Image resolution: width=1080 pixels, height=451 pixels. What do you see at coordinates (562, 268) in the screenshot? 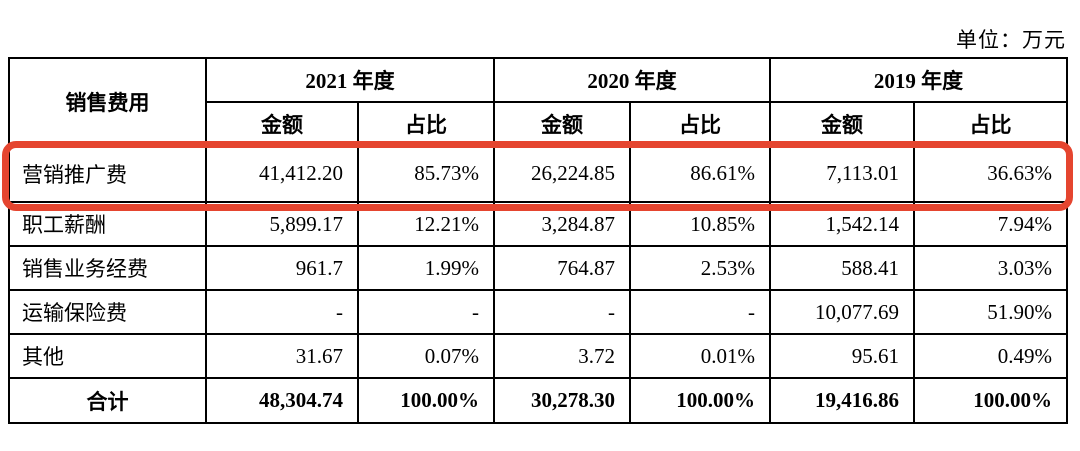
I see `table-cell: 764.87` at bounding box center [562, 268].